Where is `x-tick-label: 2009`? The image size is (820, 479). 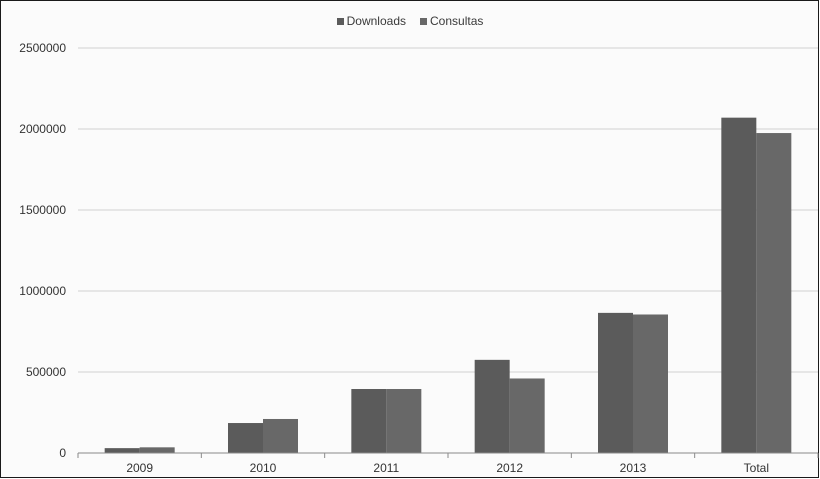
x-tick-label: 2009 is located at coordinates (139, 468).